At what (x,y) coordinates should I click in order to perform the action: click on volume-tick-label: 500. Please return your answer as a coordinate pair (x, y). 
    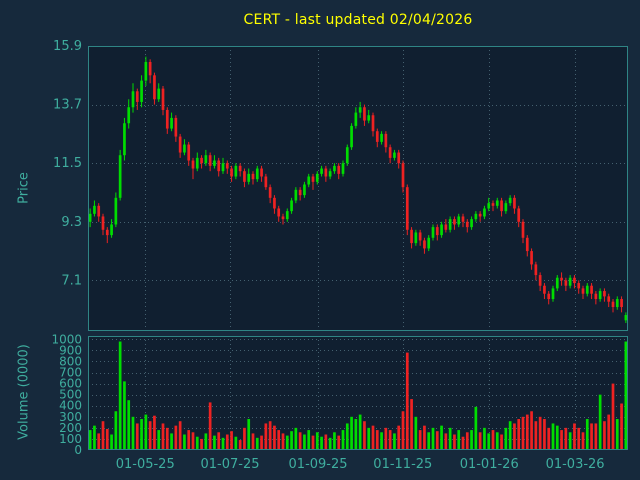
    Looking at the image, I should click on (70, 395).